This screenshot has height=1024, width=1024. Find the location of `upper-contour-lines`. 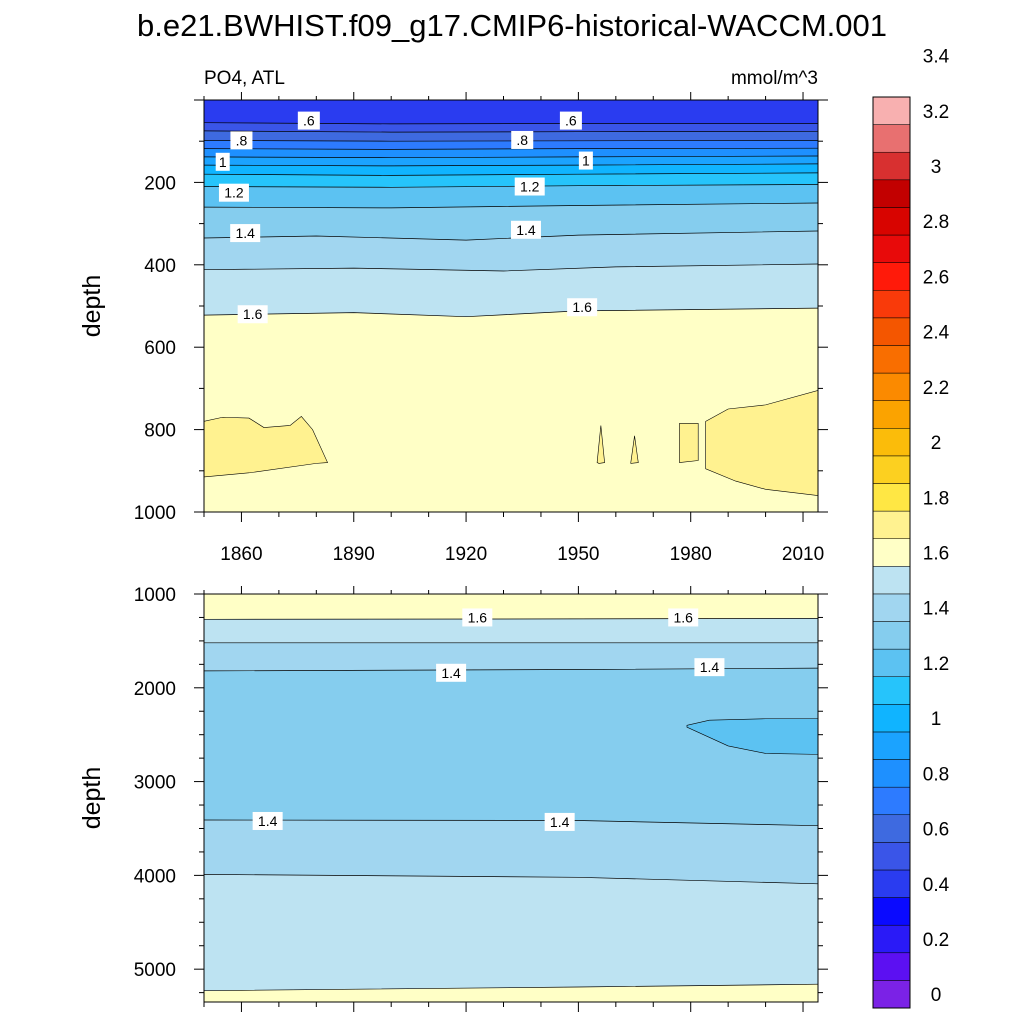

upper-contour-lines is located at coordinates (511, 220).